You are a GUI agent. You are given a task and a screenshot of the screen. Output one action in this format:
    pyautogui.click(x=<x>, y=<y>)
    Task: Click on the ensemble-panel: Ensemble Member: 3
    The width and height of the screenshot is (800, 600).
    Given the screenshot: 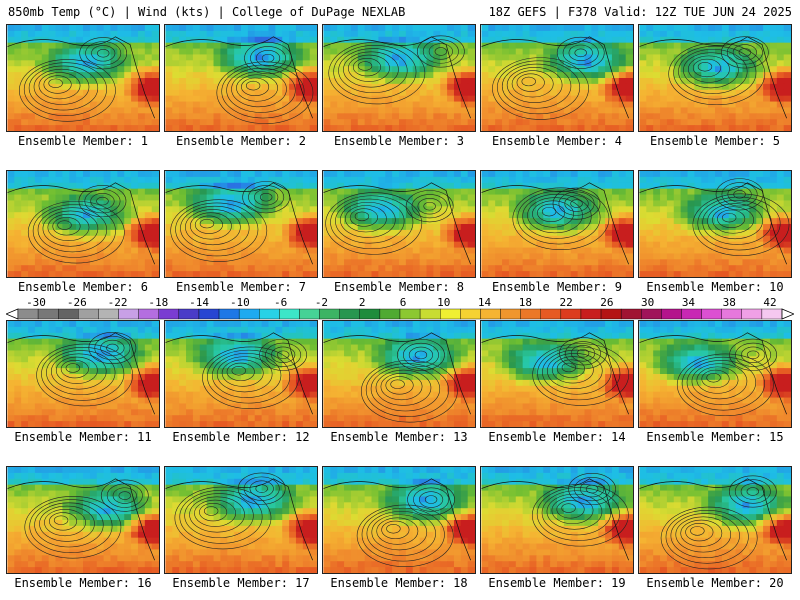 What is the action you would take?
    pyautogui.click(x=399, y=87)
    